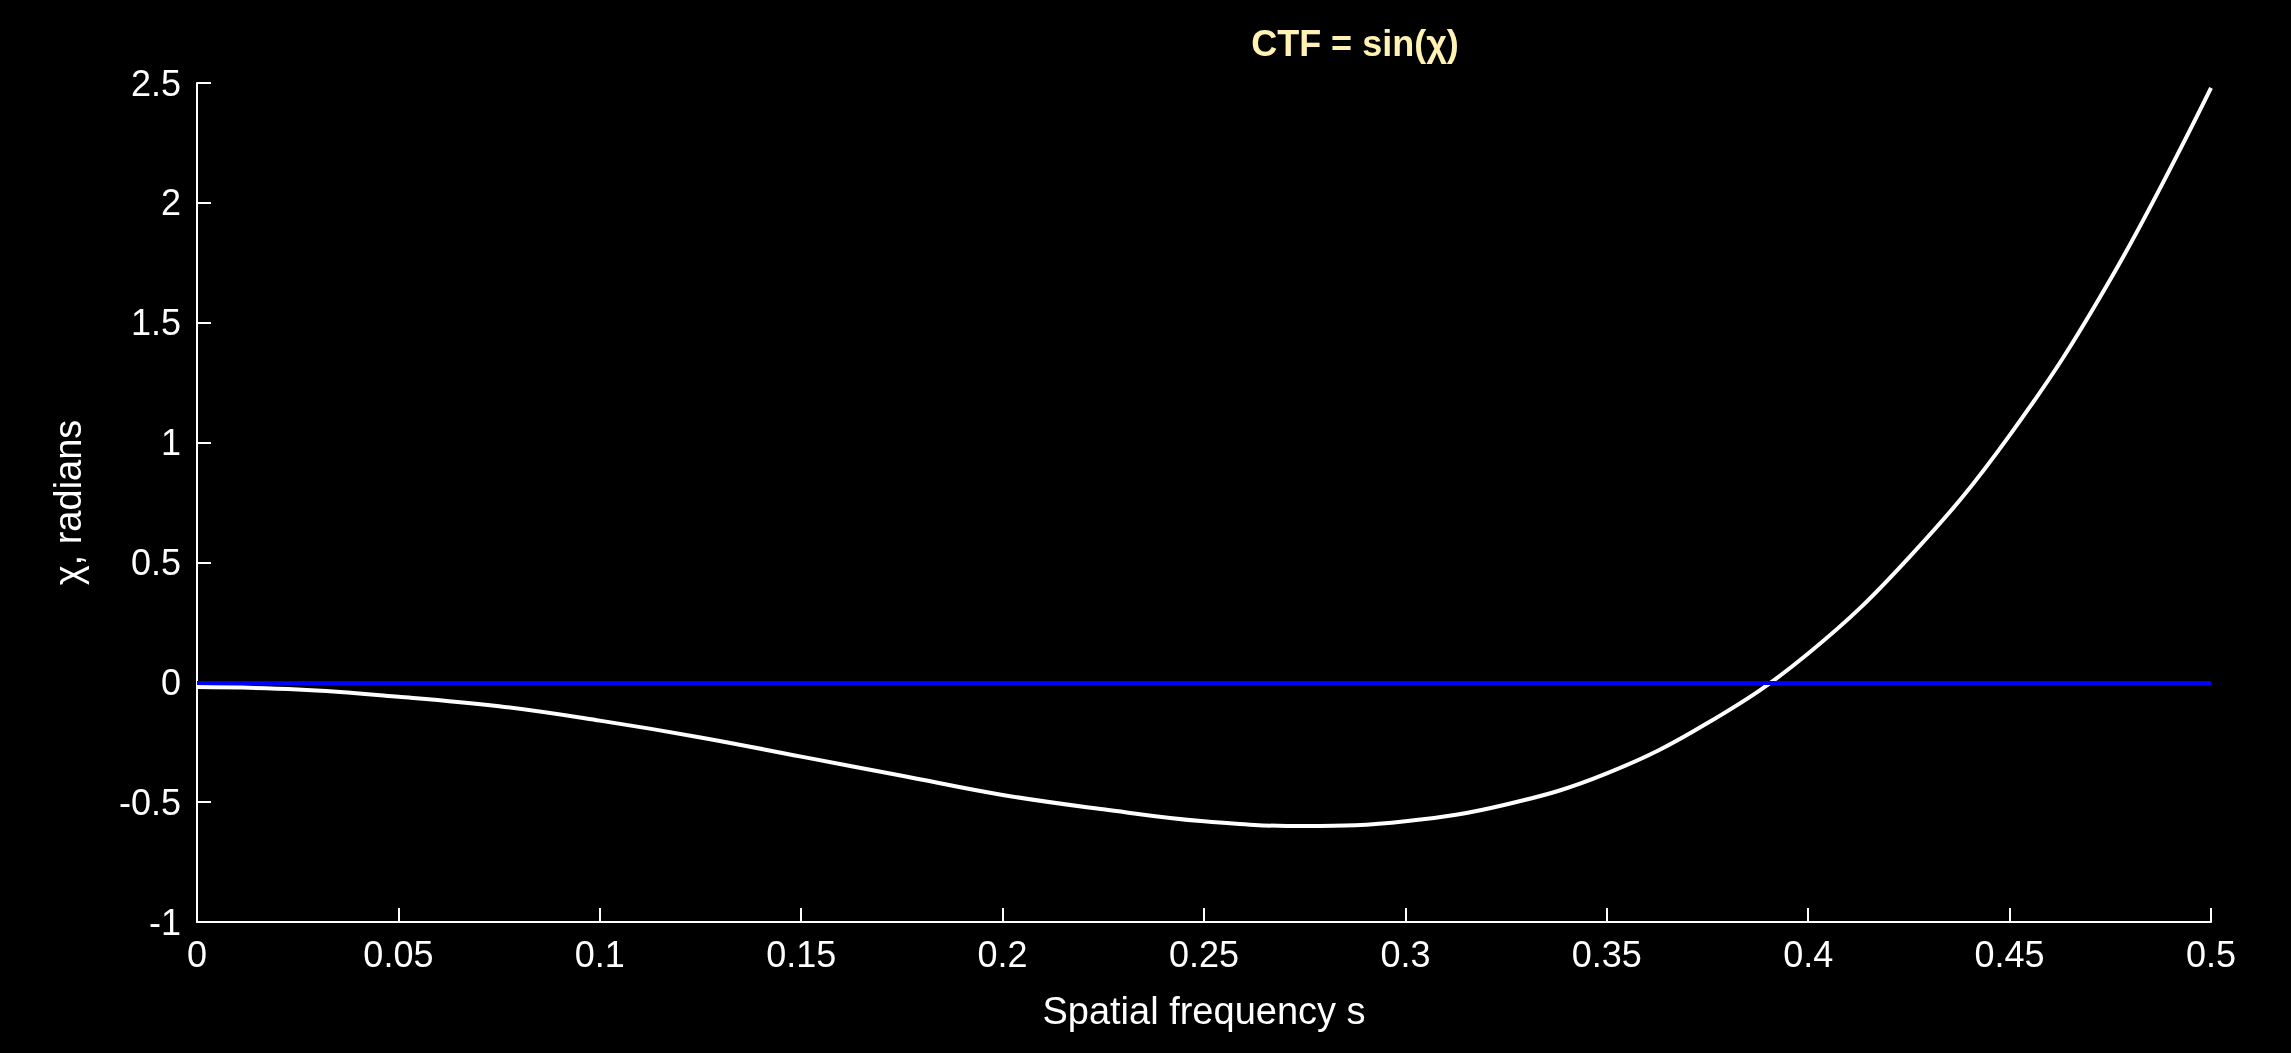 Image resolution: width=2291 pixels, height=1053 pixels. Describe the element at coordinates (2211, 954) in the screenshot. I see `x-tick-label: 0.5` at that location.